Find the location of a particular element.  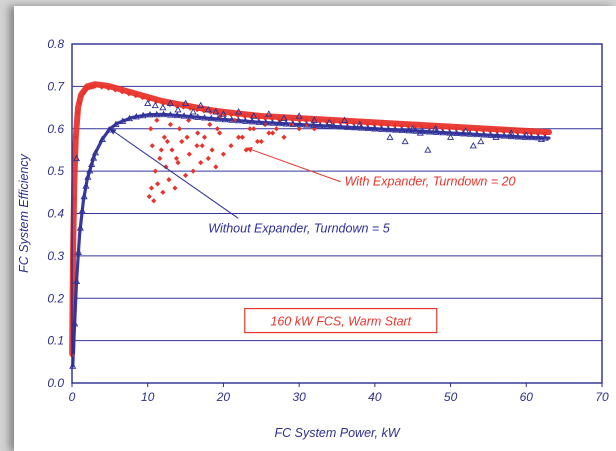

note-text: 160 kW FCS, Warm Start is located at coordinates (340, 322).